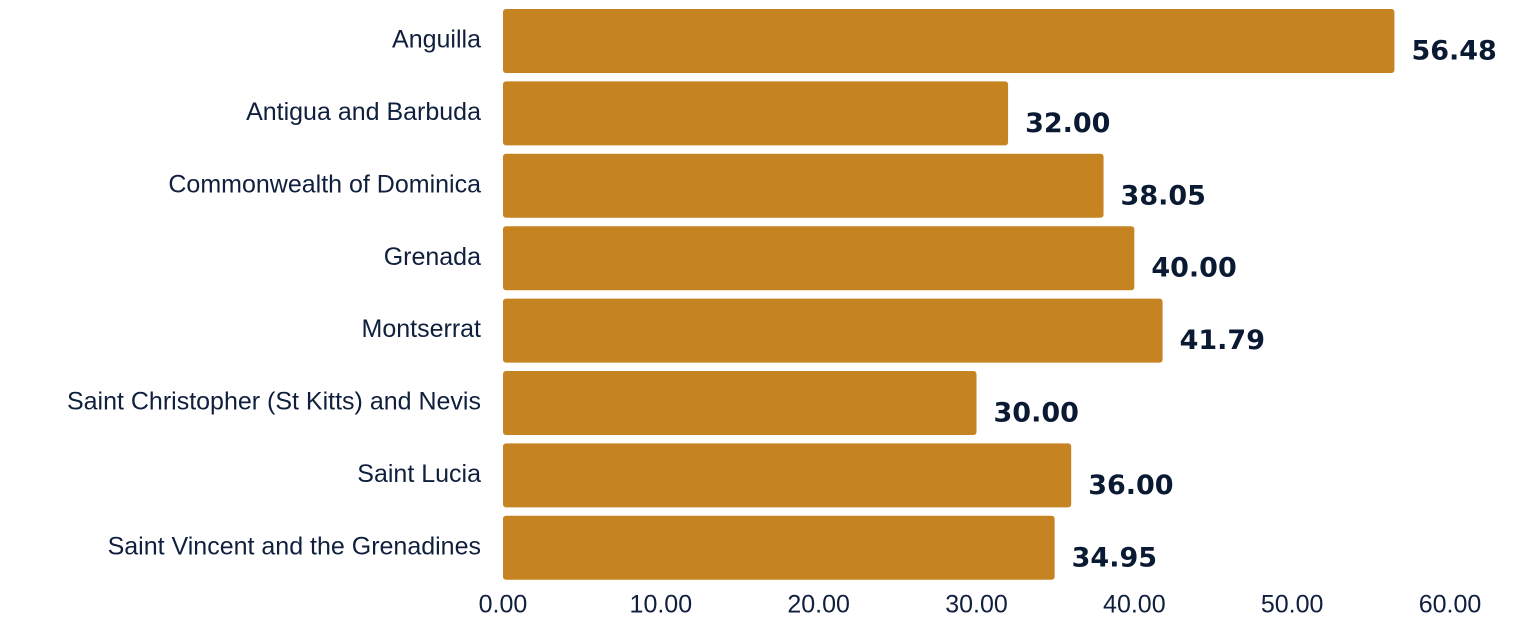  What do you see at coordinates (436, 40) in the screenshot?
I see `category-label: Anguilla` at bounding box center [436, 40].